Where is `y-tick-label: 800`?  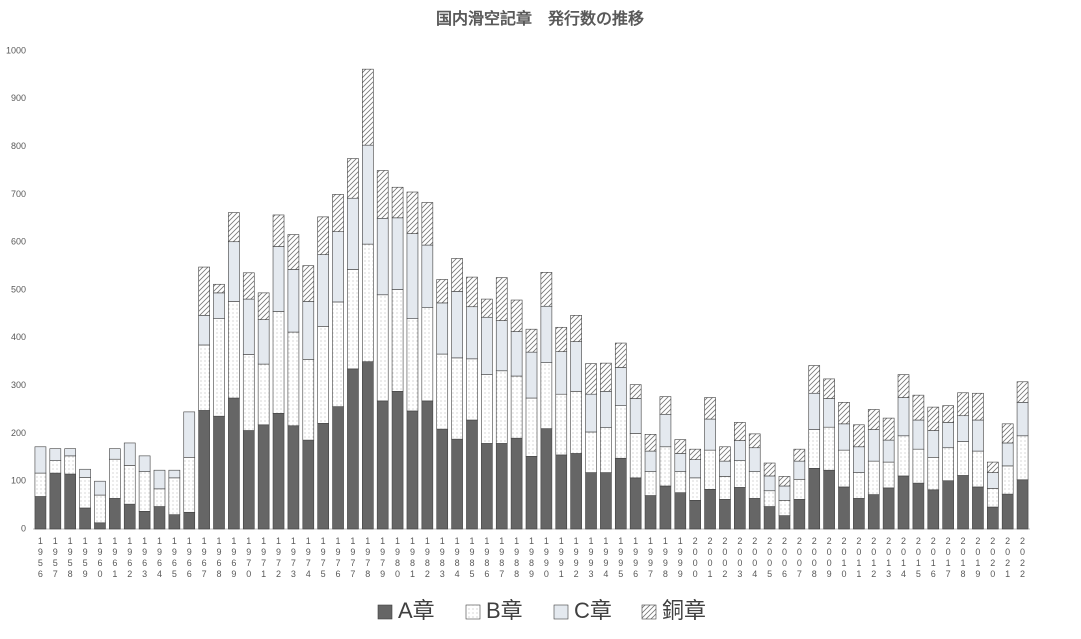 y-tick-label: 800 is located at coordinates (18, 146).